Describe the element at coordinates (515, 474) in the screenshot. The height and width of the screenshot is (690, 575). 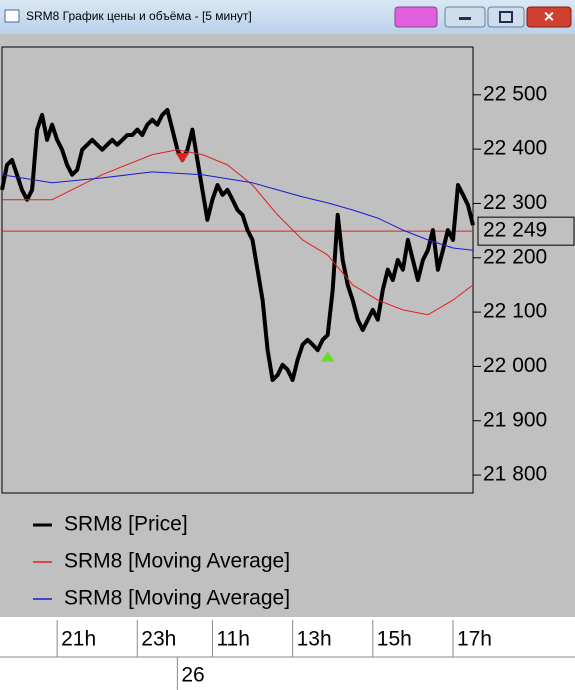
I see `y-tick-label: 21 800` at that location.